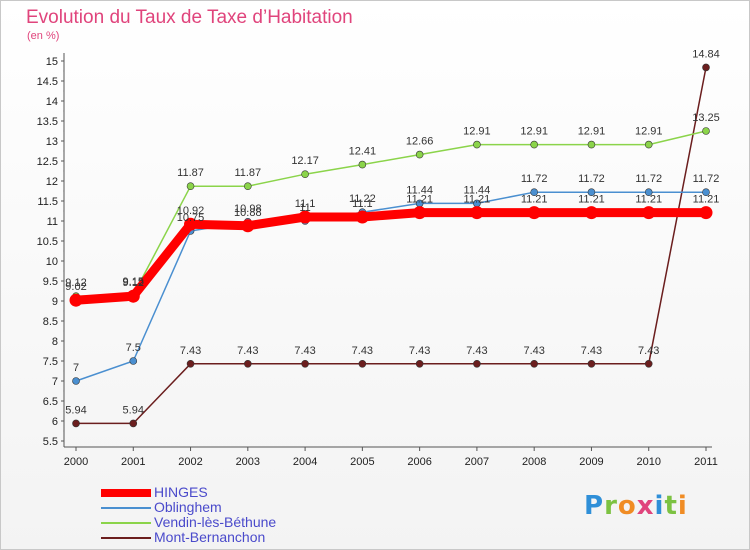  What do you see at coordinates (52, 222) in the screenshot?
I see `y-tick-label: 11` at bounding box center [52, 222].